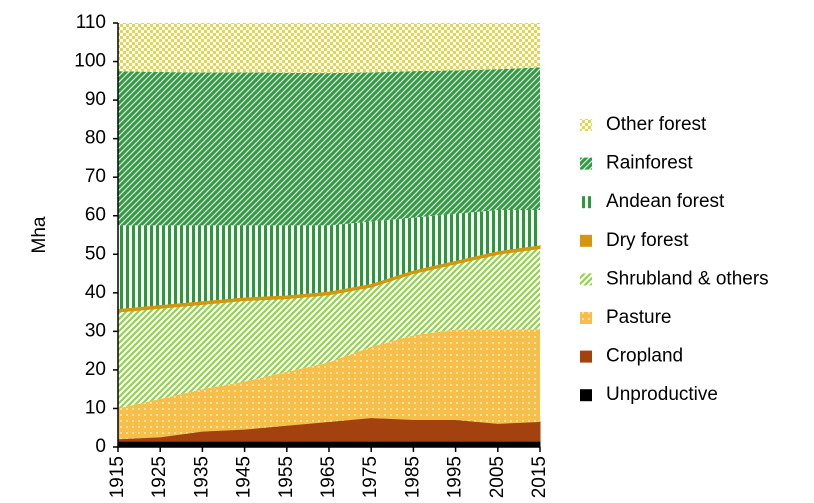 The height and width of the screenshot is (503, 814). I want to click on x-tick-label: 1935, so click(201, 477).